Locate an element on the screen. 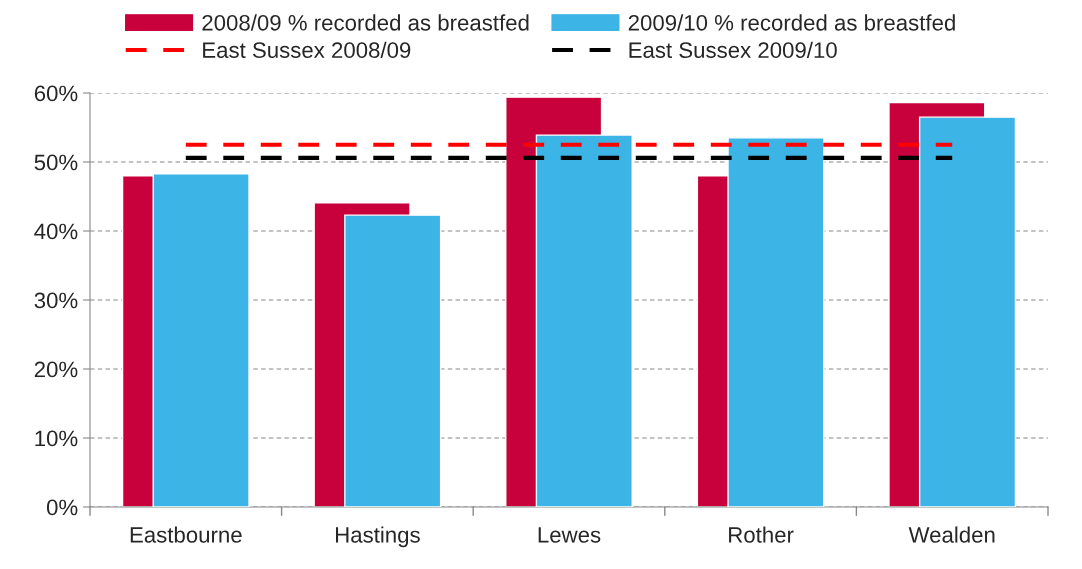 Image resolution: width=1082 pixels, height=569 pixels. legend-label: 2009/10 % recorded as breastfed is located at coordinates (791, 22).